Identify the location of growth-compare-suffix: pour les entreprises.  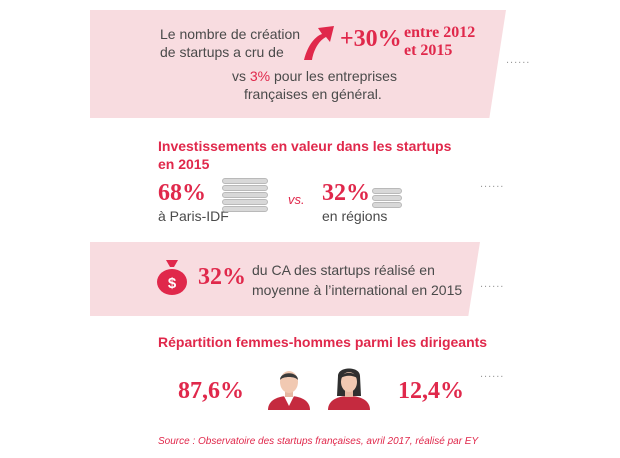
(333, 76).